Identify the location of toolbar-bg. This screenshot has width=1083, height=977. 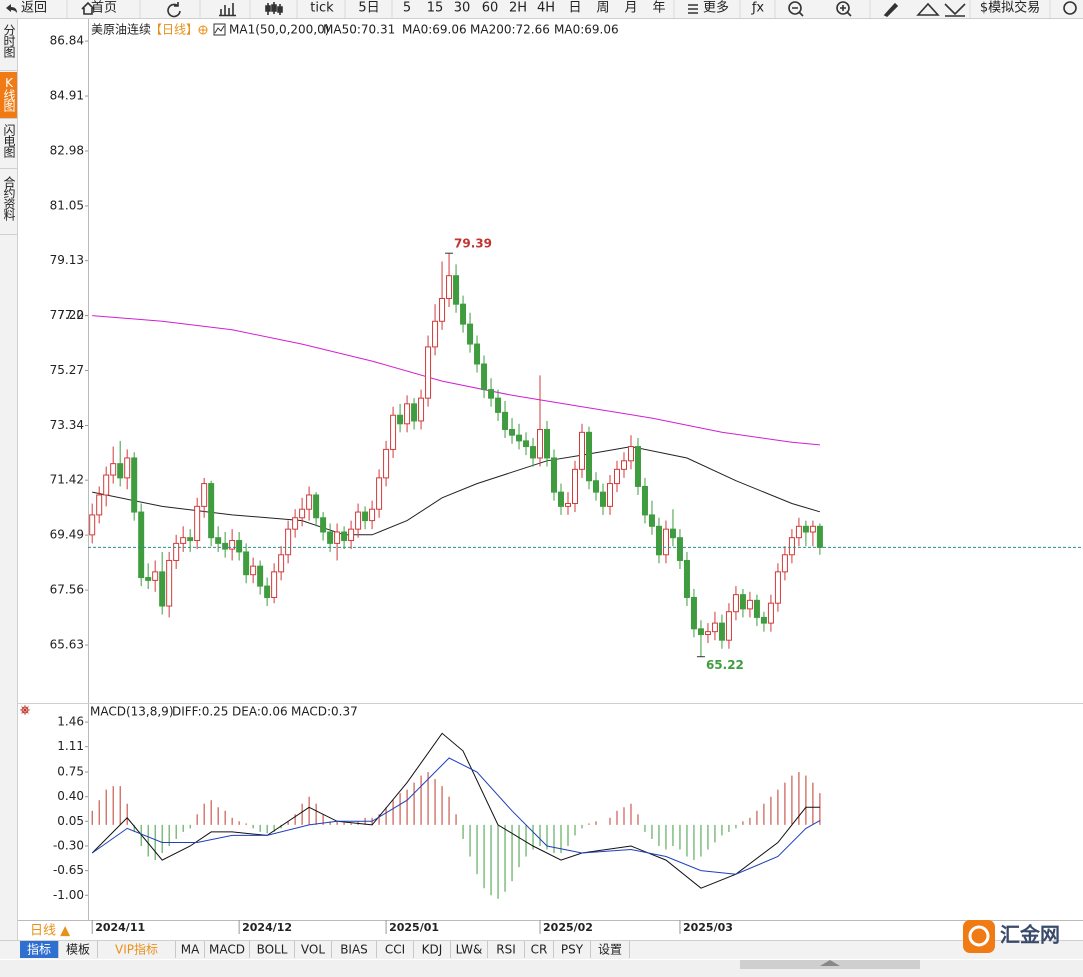
(541, 9).